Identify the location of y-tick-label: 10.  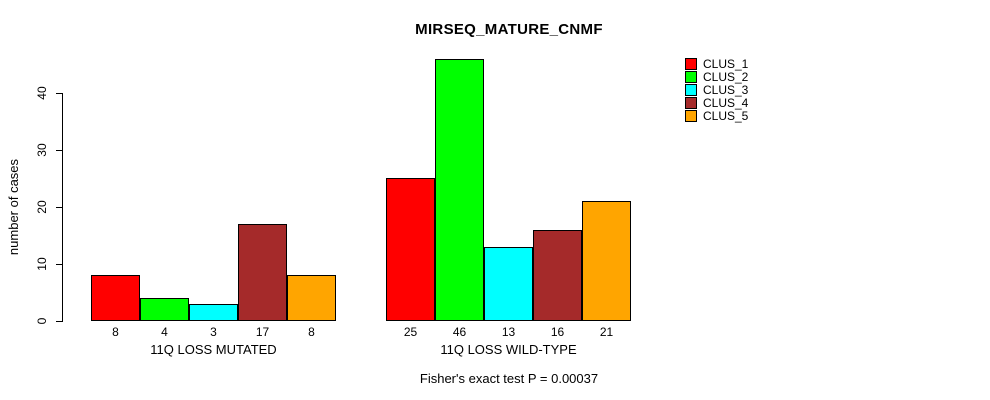
(42, 264).